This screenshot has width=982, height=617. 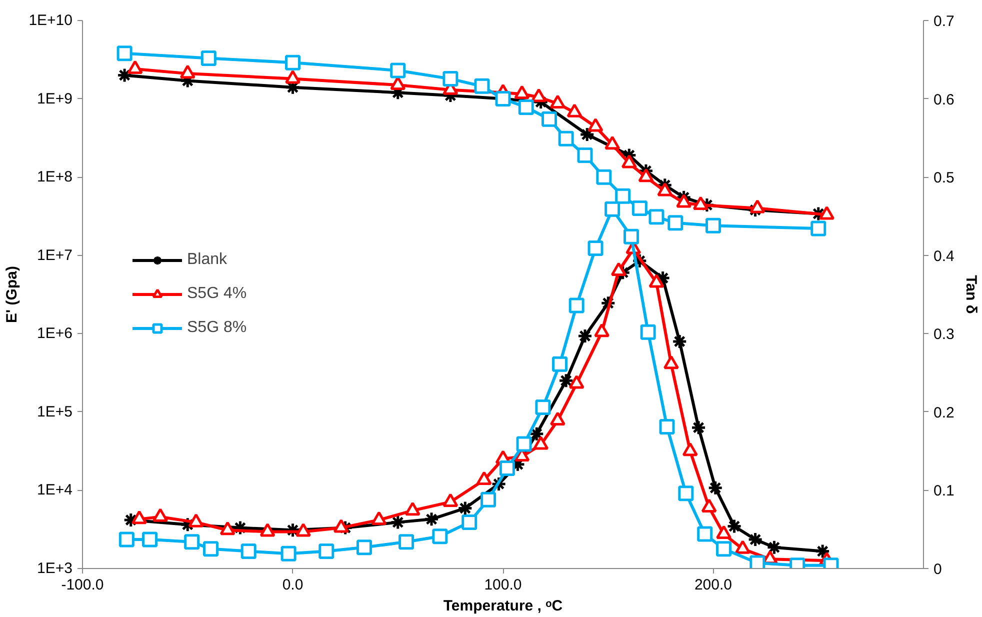 I want to click on y-tick-label: 1E+7, so click(x=55, y=255).